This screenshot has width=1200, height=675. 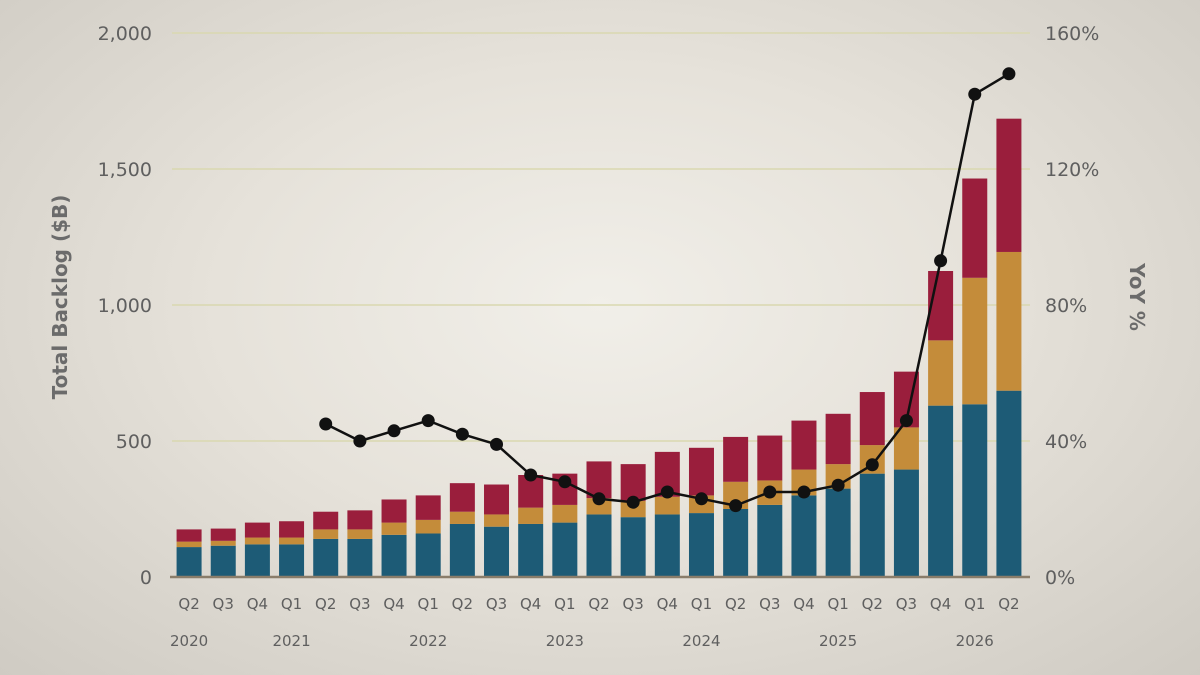 What do you see at coordinates (1137, 296) in the screenshot?
I see `y2-axis-title: YoY %` at bounding box center [1137, 296].